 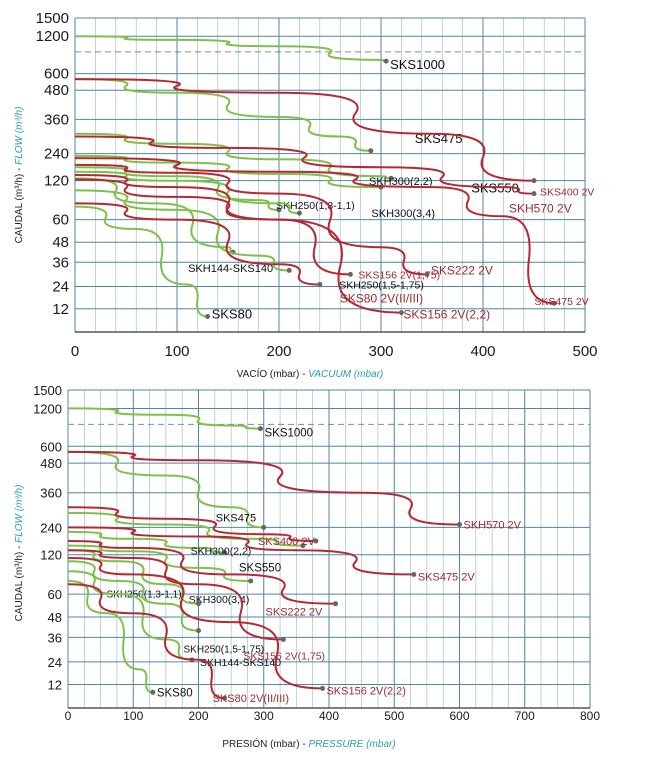 What do you see at coordinates (51, 493) in the screenshot?
I see `y-tick-label: 360` at bounding box center [51, 493].